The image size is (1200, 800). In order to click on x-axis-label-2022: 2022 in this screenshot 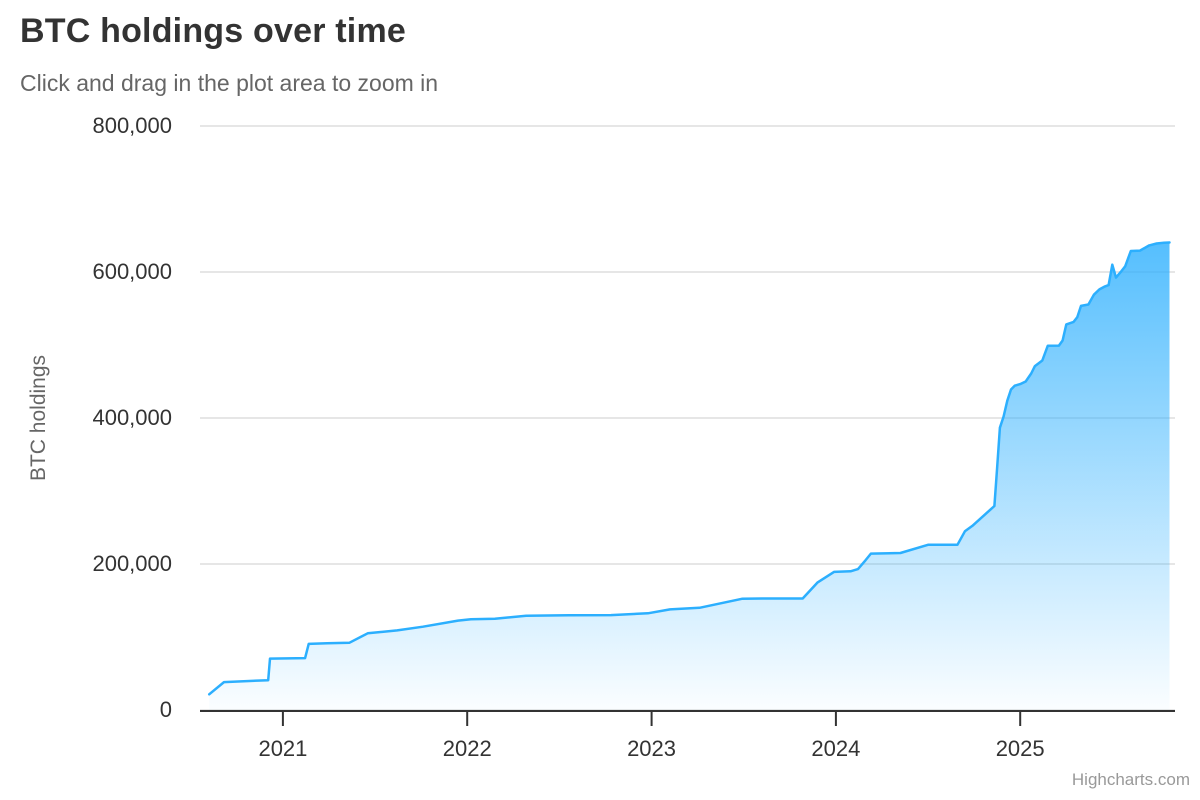, I will do `click(467, 748)`.